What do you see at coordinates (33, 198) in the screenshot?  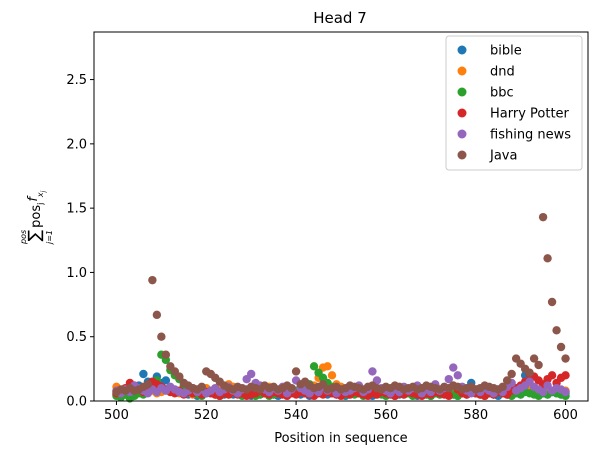 I see `y-label-f: f` at bounding box center [33, 198].